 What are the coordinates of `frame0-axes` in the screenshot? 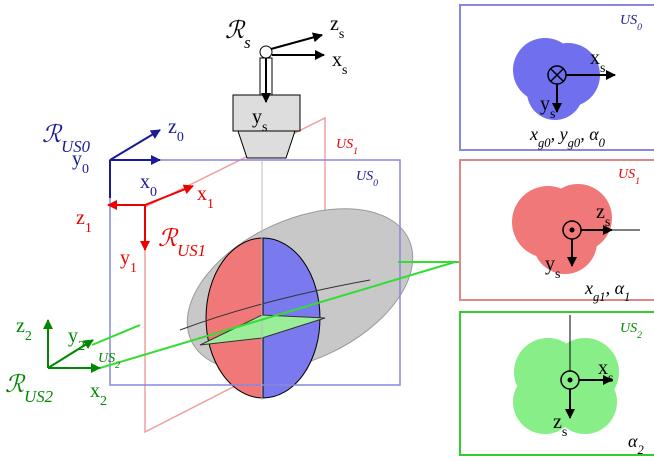 It's located at (135, 163).